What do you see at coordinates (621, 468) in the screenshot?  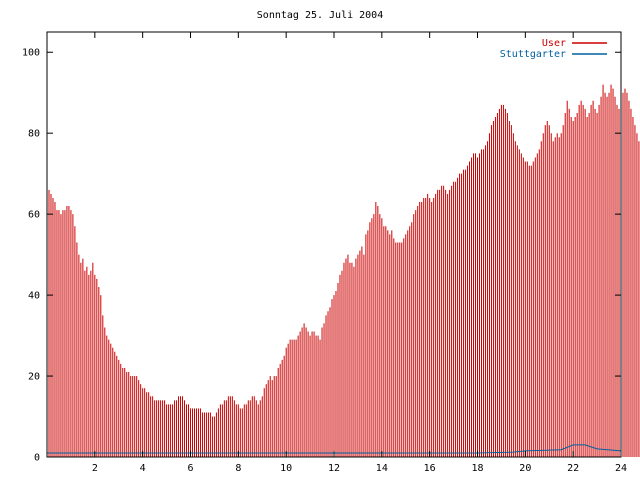 I see `x-tick-label: 24` at bounding box center [621, 468].